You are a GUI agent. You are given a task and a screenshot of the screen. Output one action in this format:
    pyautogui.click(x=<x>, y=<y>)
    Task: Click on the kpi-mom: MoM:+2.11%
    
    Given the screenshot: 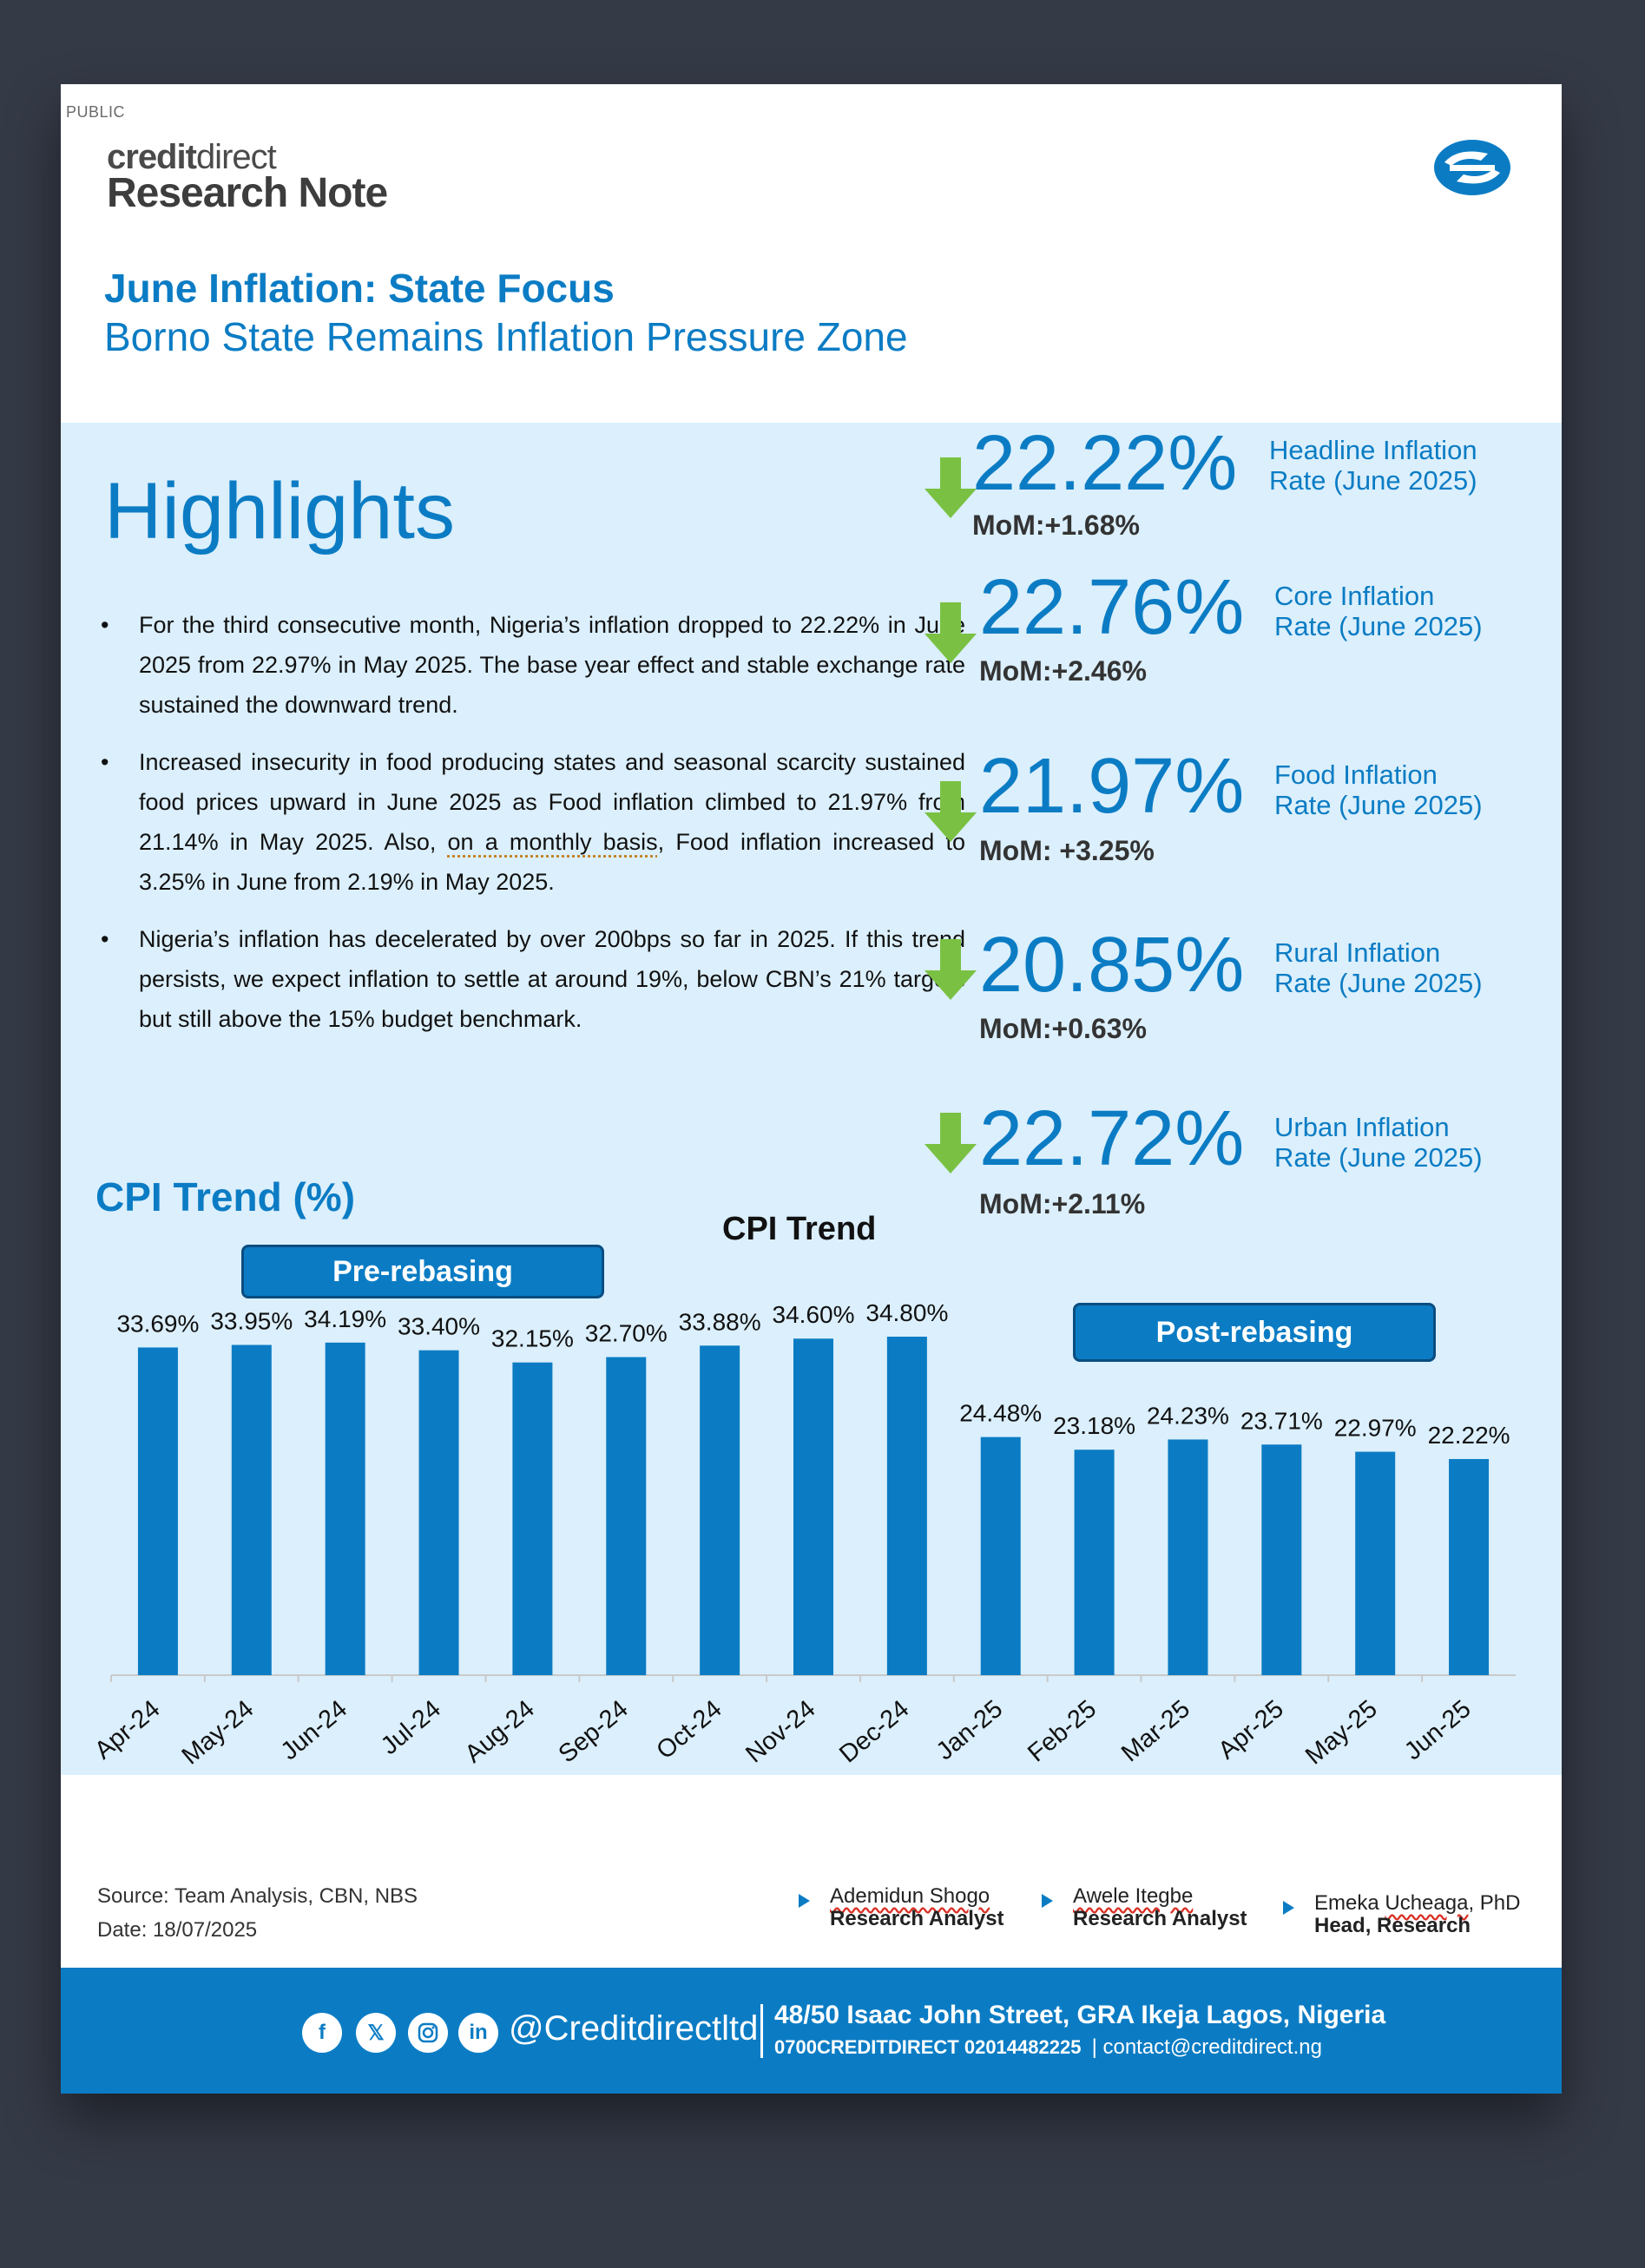 What is the action you would take?
    pyautogui.click(x=1062, y=1203)
    